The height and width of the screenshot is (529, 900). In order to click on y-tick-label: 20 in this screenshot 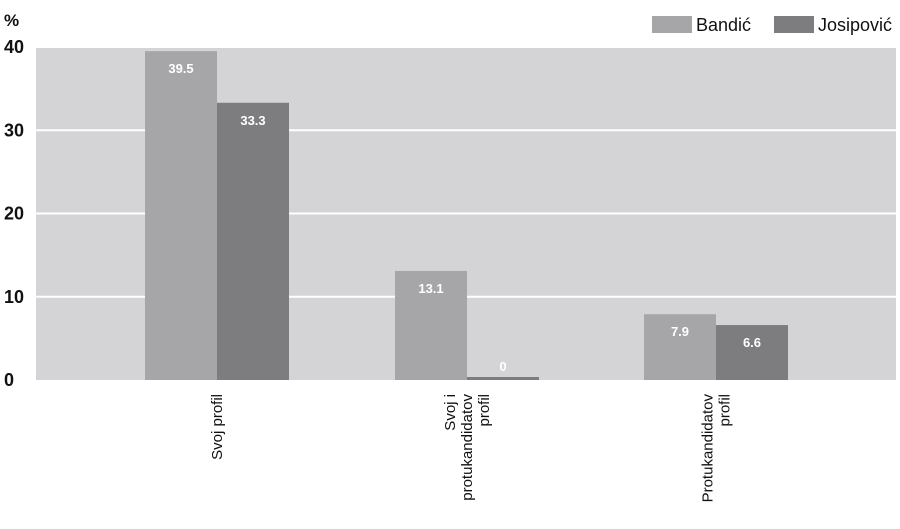, I will do `click(14, 214)`.